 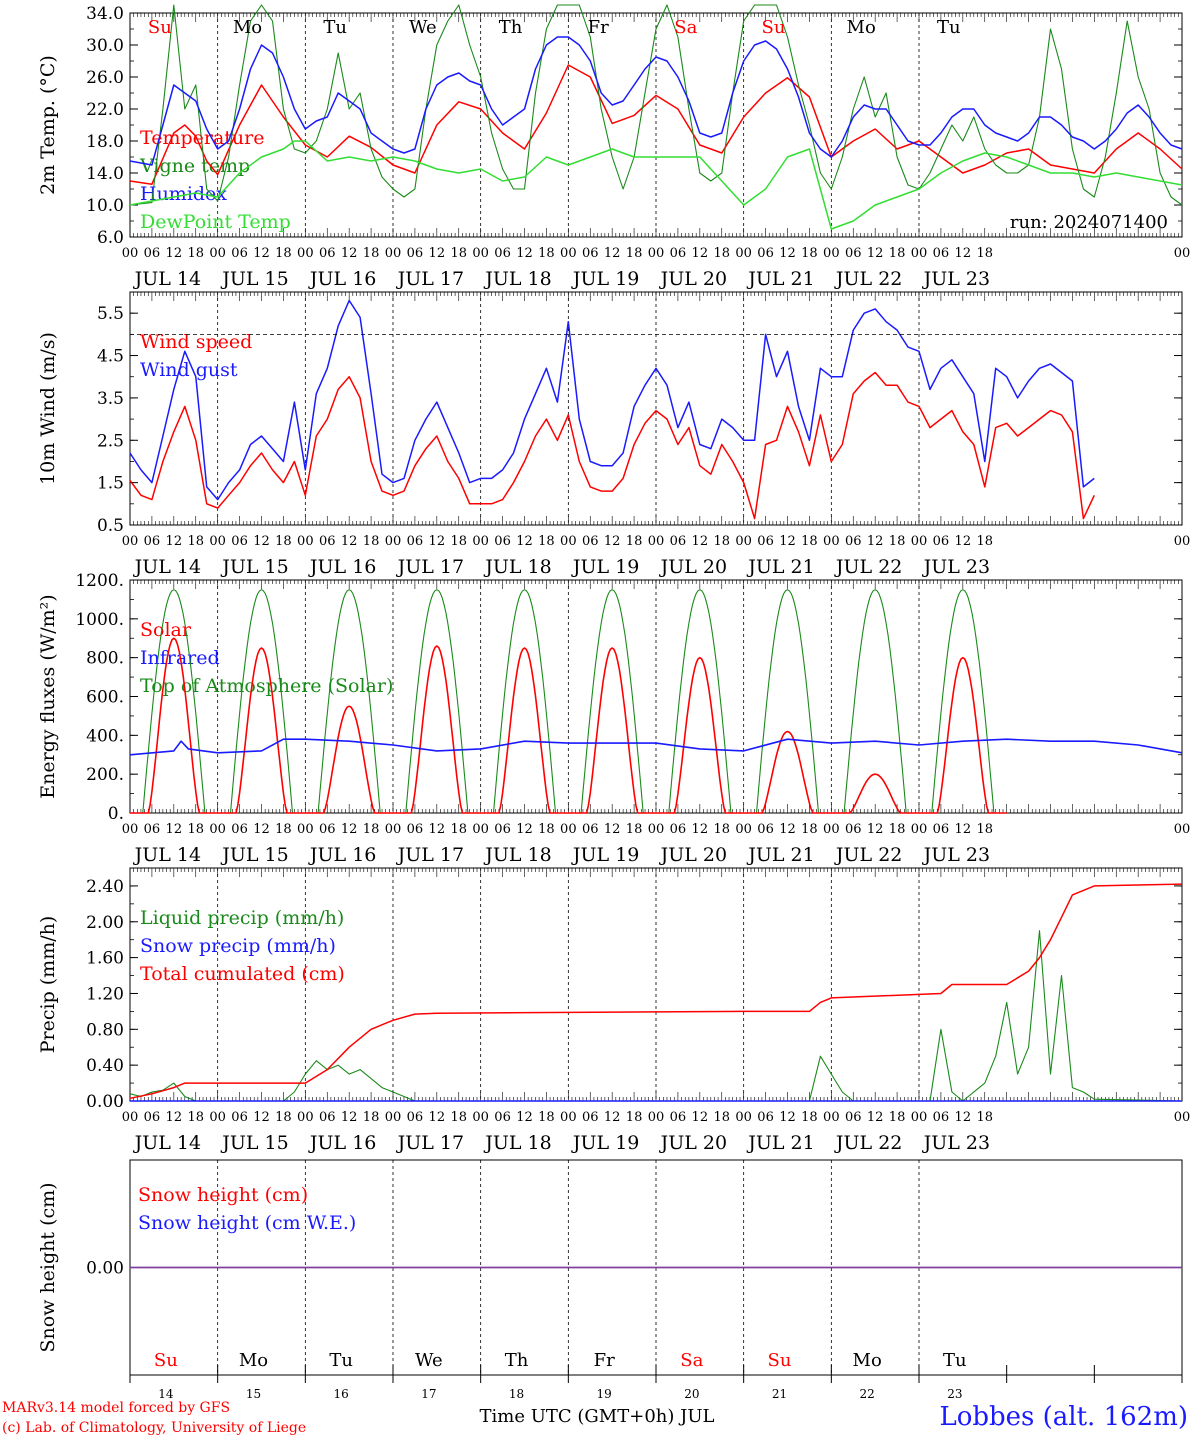 I want to click on y-tick-label: 1000., so click(x=99, y=620).